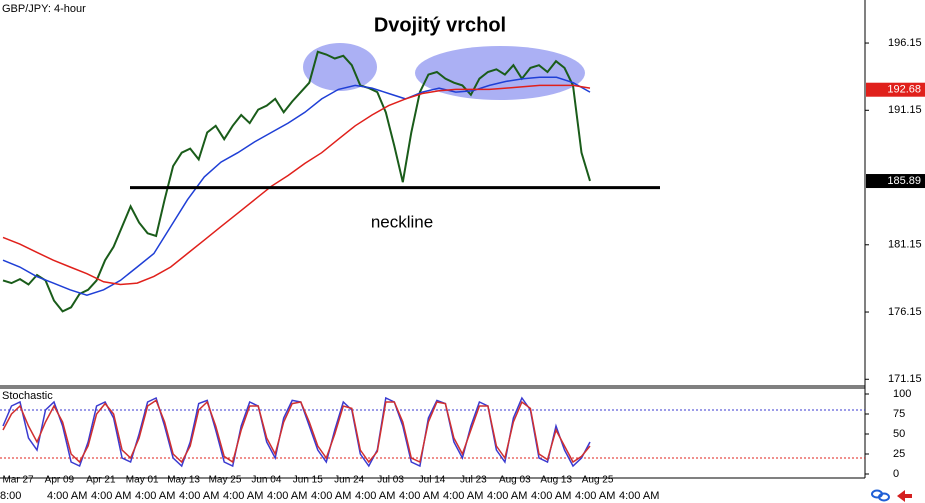  What do you see at coordinates (899, 434) in the screenshot?
I see `y-tick-label: 50` at bounding box center [899, 434].